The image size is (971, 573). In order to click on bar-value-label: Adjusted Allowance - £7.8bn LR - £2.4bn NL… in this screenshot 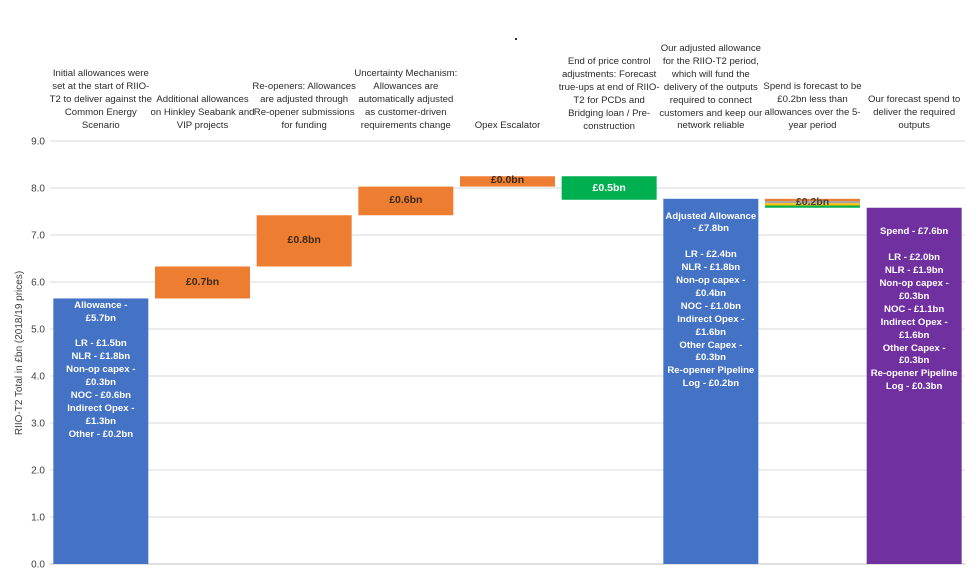, I will do `click(710, 301)`.